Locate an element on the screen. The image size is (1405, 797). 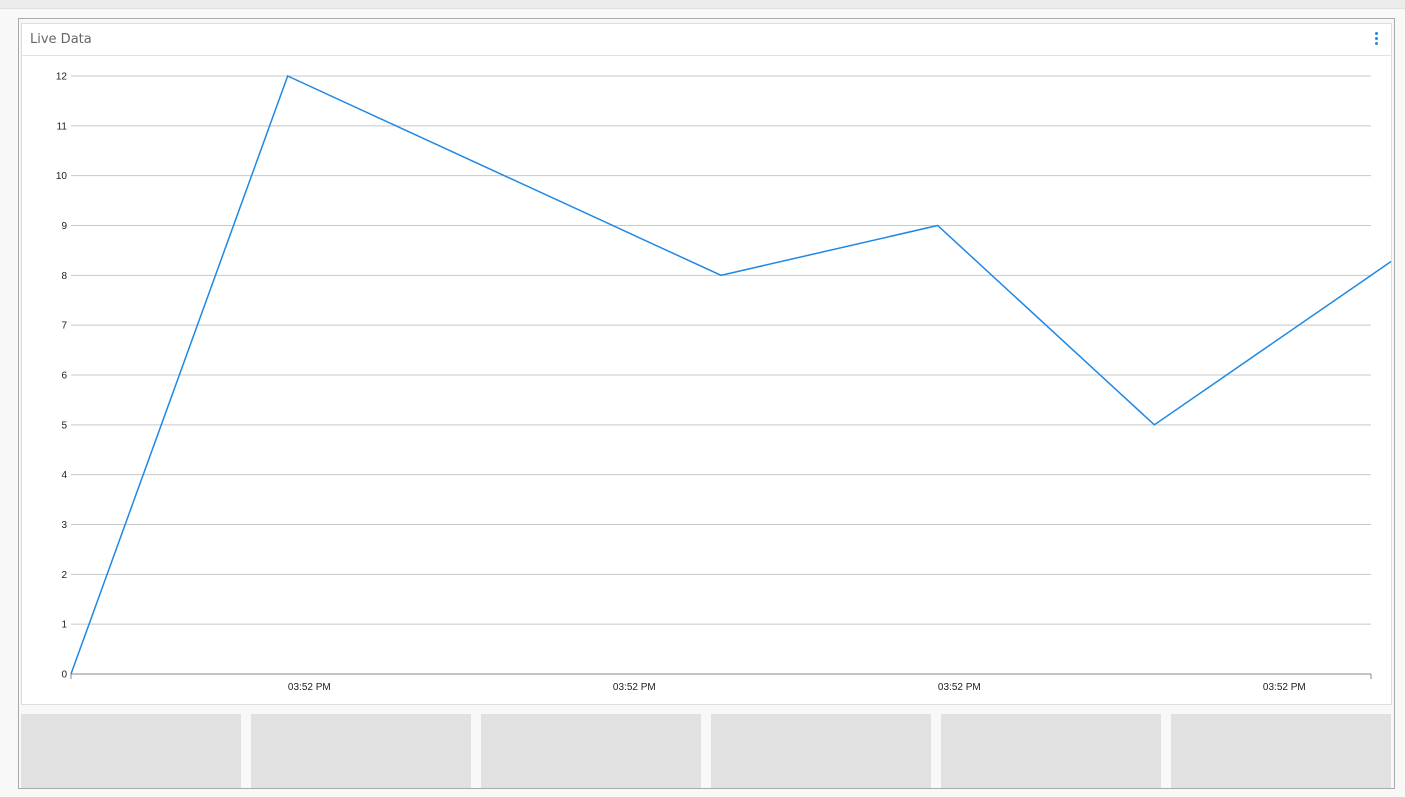
y-tick-label: 7 is located at coordinates (64, 326).